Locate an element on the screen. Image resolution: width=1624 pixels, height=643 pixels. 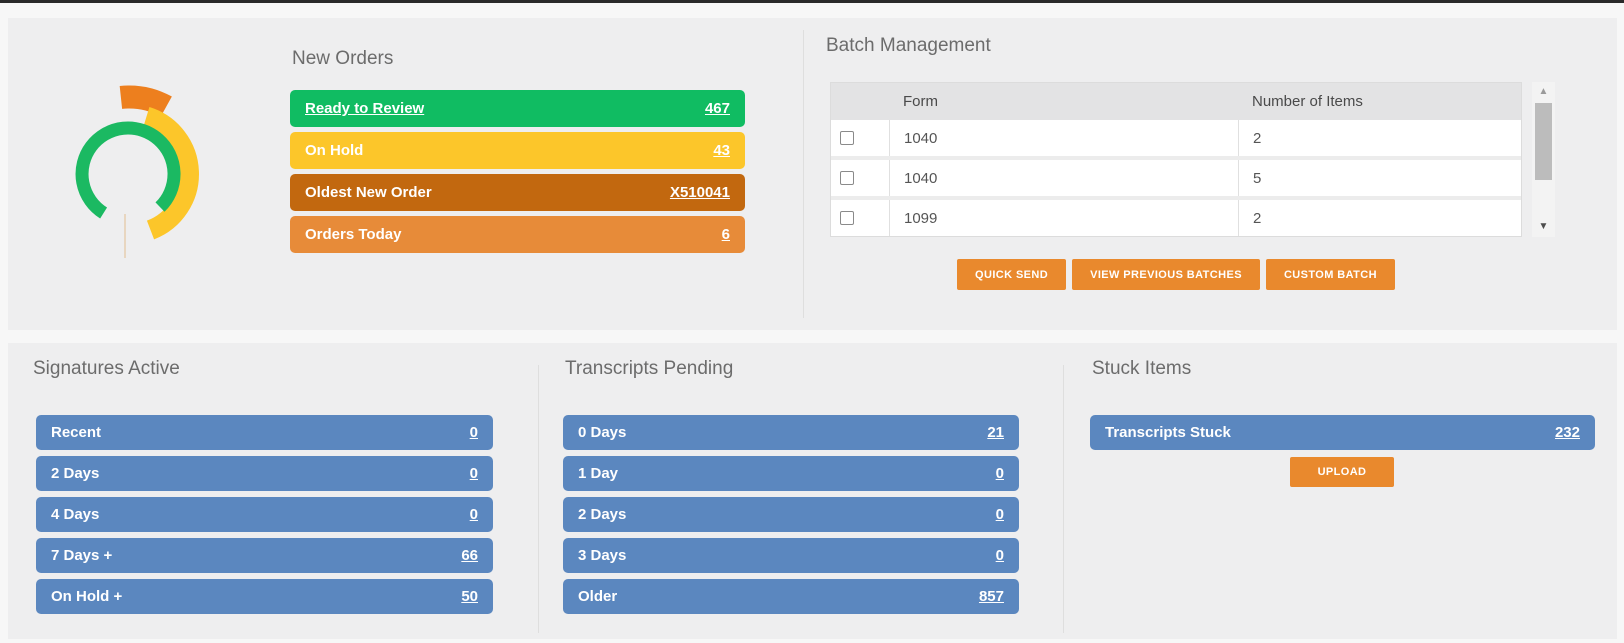
stat-bar-ready-to-review: Ready to Review 467 is located at coordinates (517, 108).